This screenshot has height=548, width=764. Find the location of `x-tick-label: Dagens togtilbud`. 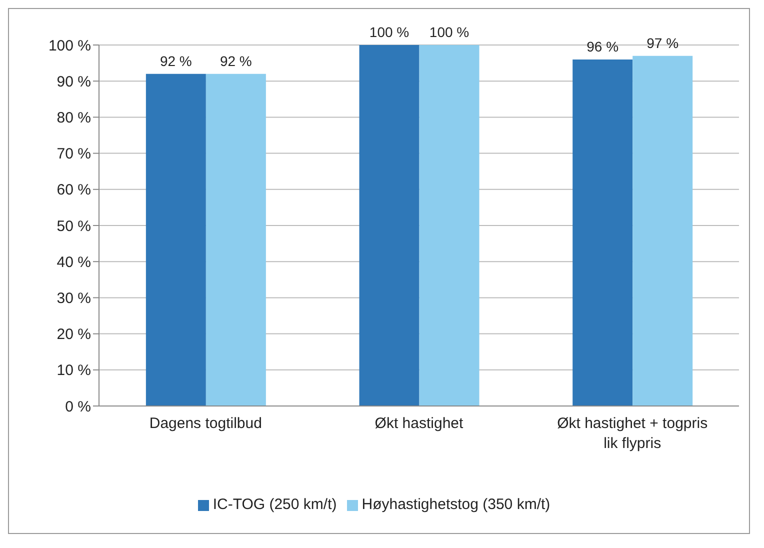

x-tick-label: Dagens togtilbud is located at coordinates (205, 423).